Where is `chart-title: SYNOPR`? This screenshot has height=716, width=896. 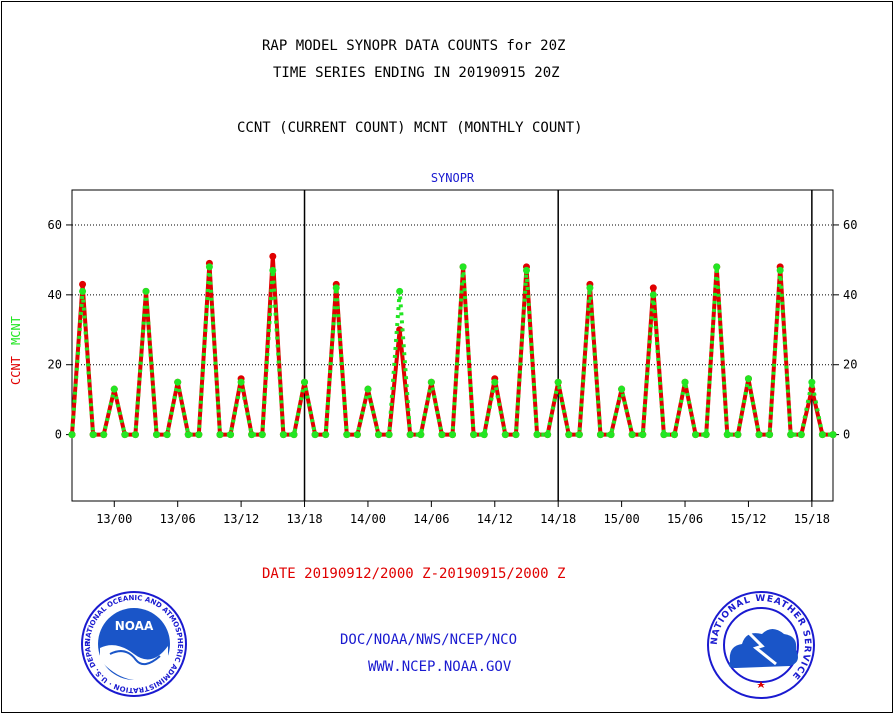 chart-title: SYNOPR is located at coordinates (453, 178).